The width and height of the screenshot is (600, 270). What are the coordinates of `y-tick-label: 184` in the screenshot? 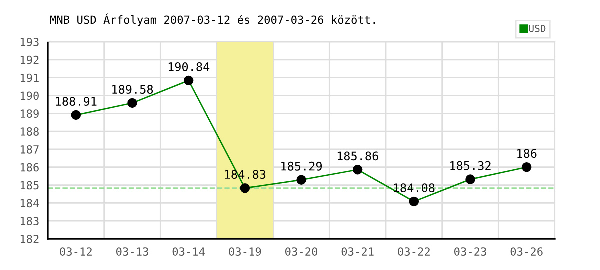 It's located at (30, 203).